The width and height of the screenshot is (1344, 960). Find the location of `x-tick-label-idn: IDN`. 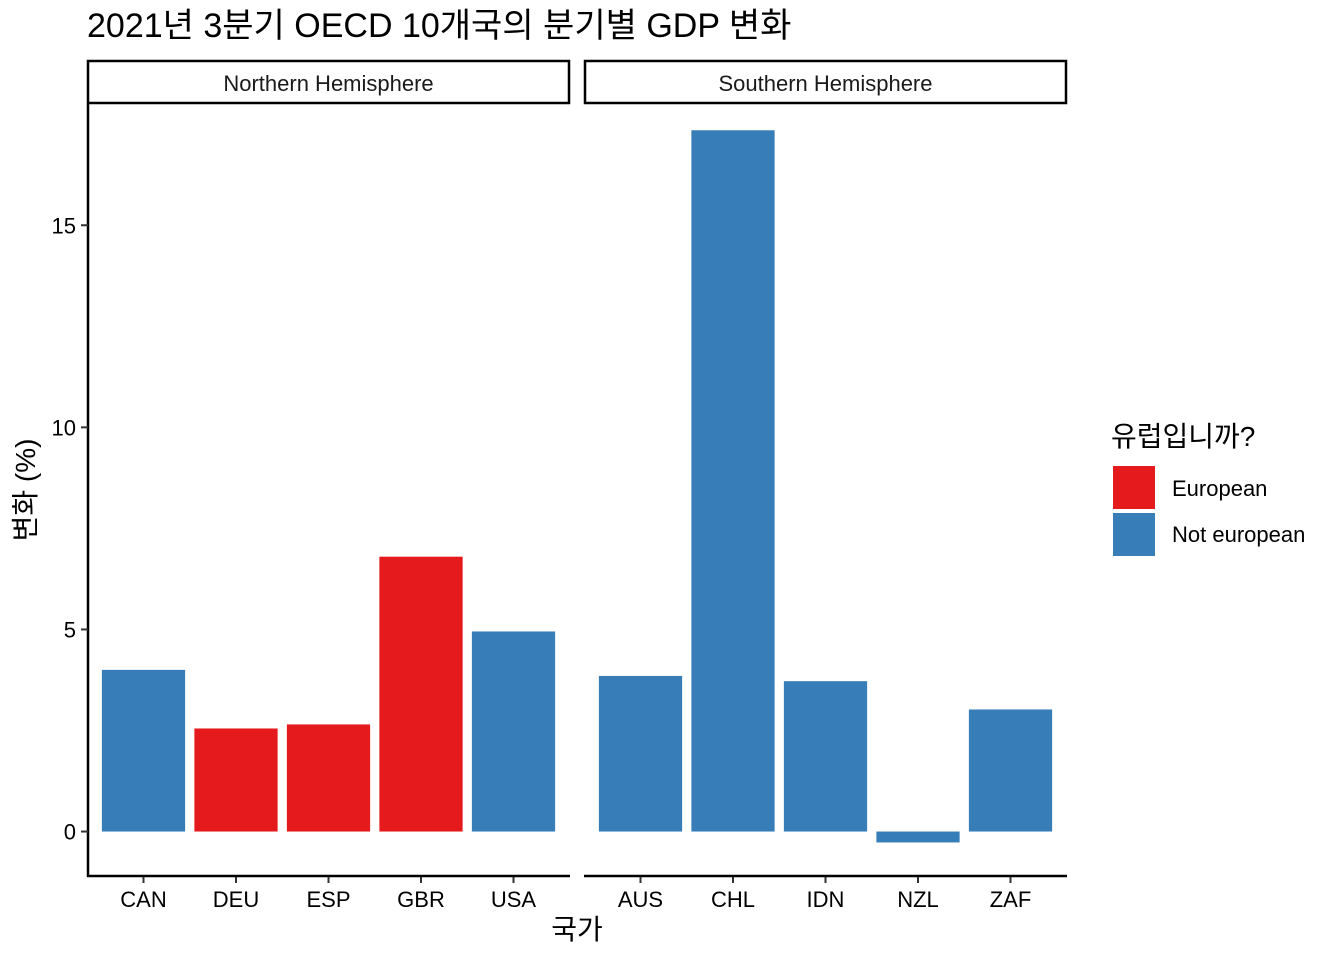

x-tick-label-idn: IDN is located at coordinates (826, 899).